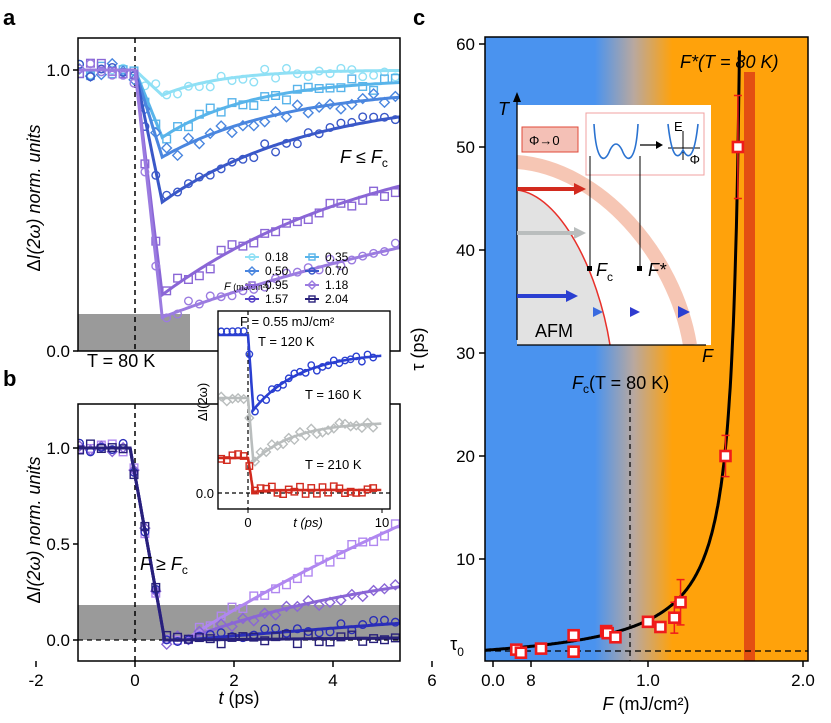  I want to click on inset-c-t-label: T, so click(504, 109).